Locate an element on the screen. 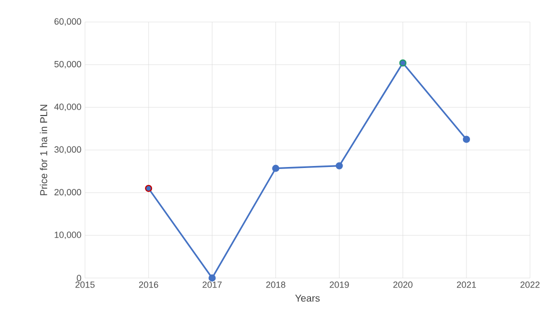 This screenshot has height=334, width=550. y-tick-label: 10,000 is located at coordinates (68, 236).